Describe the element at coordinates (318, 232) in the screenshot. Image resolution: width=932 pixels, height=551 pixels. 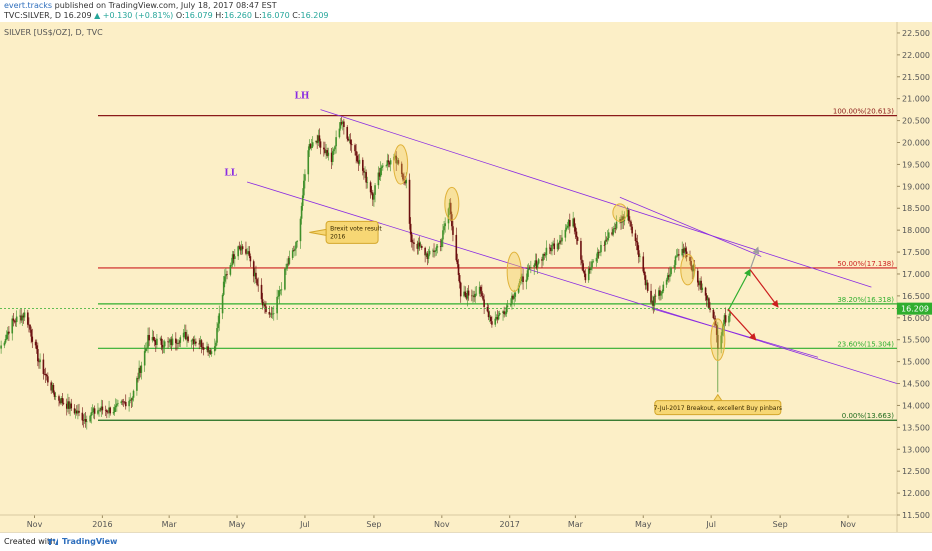
I see `callout-pointer` at that location.